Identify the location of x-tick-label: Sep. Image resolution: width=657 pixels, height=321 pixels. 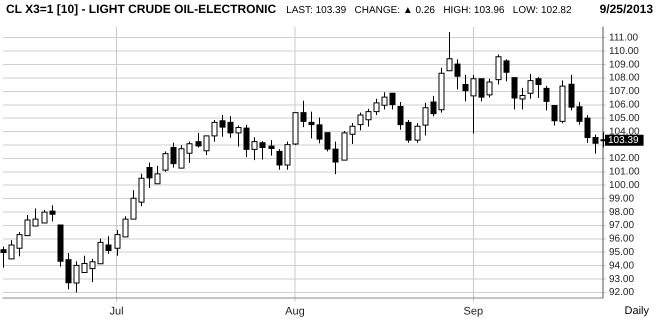
(473, 311).